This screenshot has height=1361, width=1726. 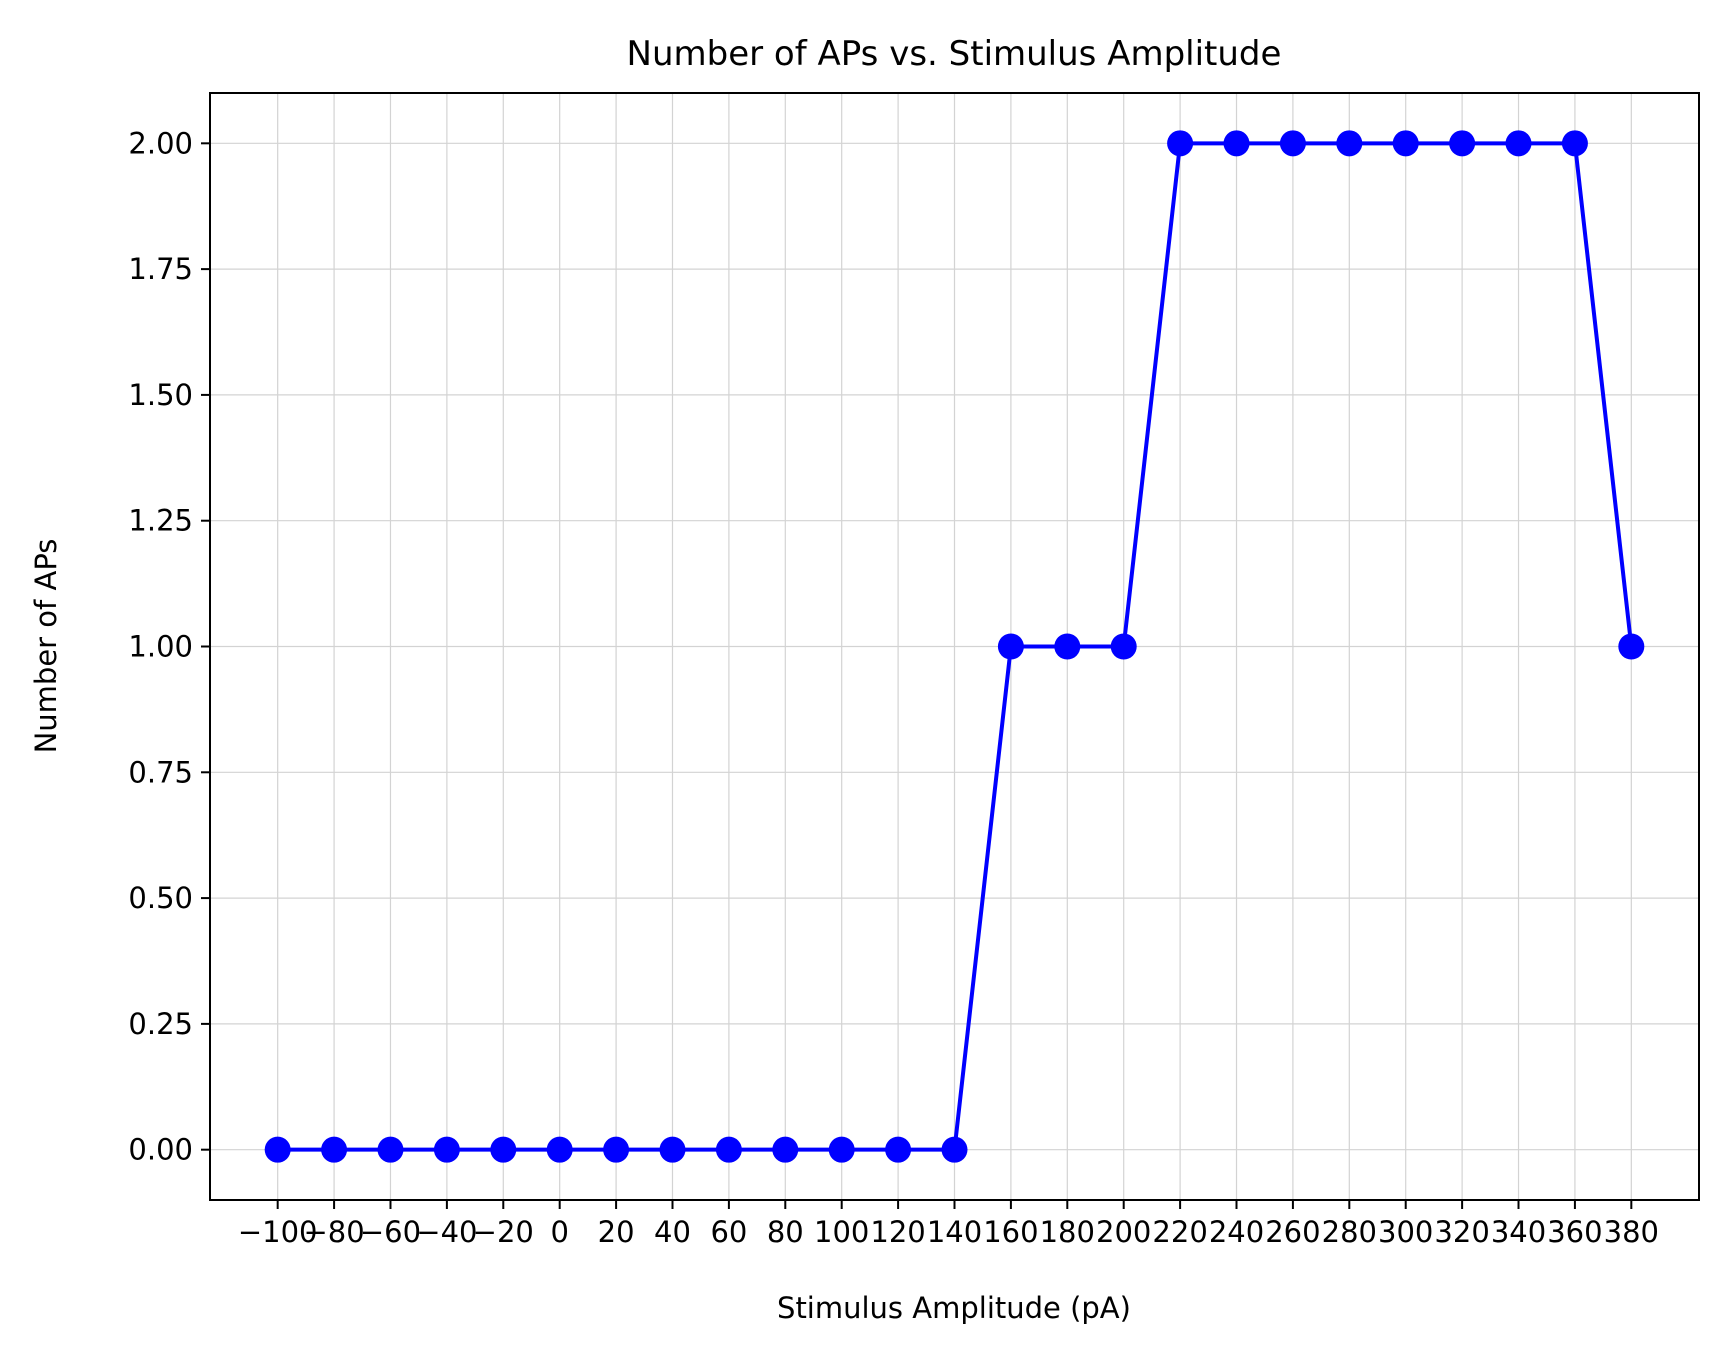 I want to click on y-tick-label: 0.25, so click(x=160, y=1024).